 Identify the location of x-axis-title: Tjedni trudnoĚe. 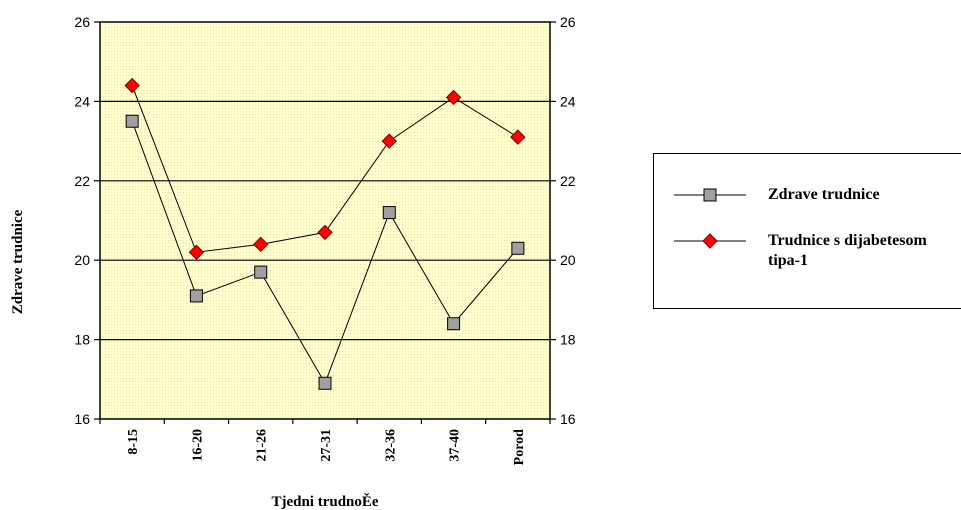
(324, 501).